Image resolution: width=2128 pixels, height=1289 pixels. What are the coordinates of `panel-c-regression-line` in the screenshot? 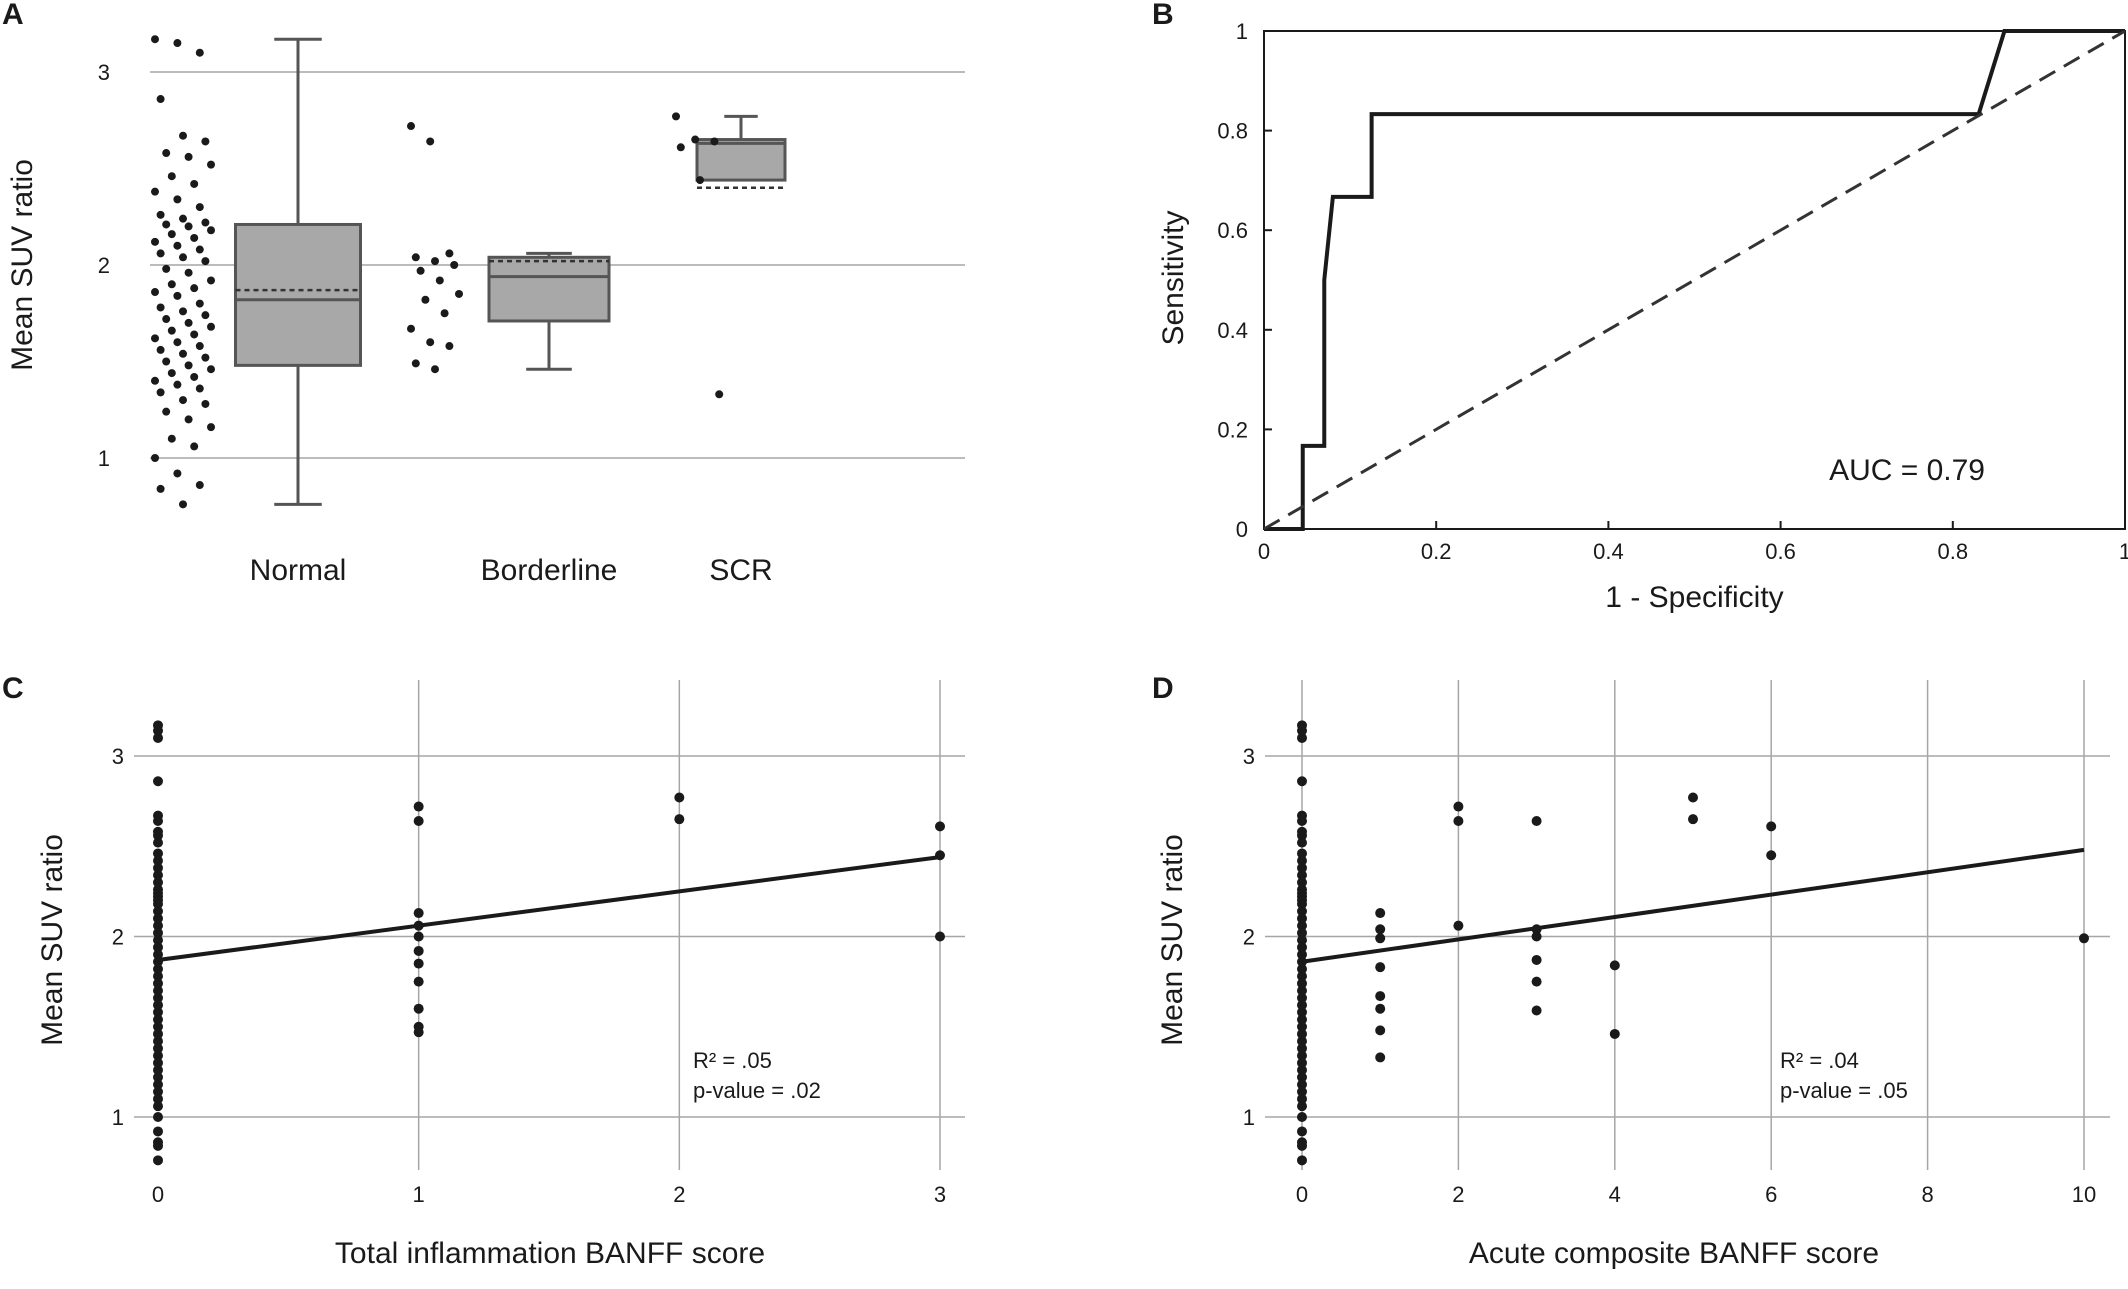 It's located at (549, 908).